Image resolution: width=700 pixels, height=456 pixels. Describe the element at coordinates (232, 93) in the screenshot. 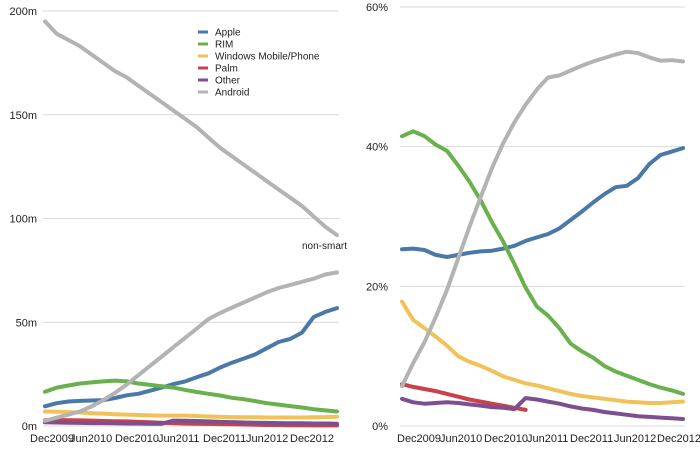

I see `legend-label-android: Android` at that location.